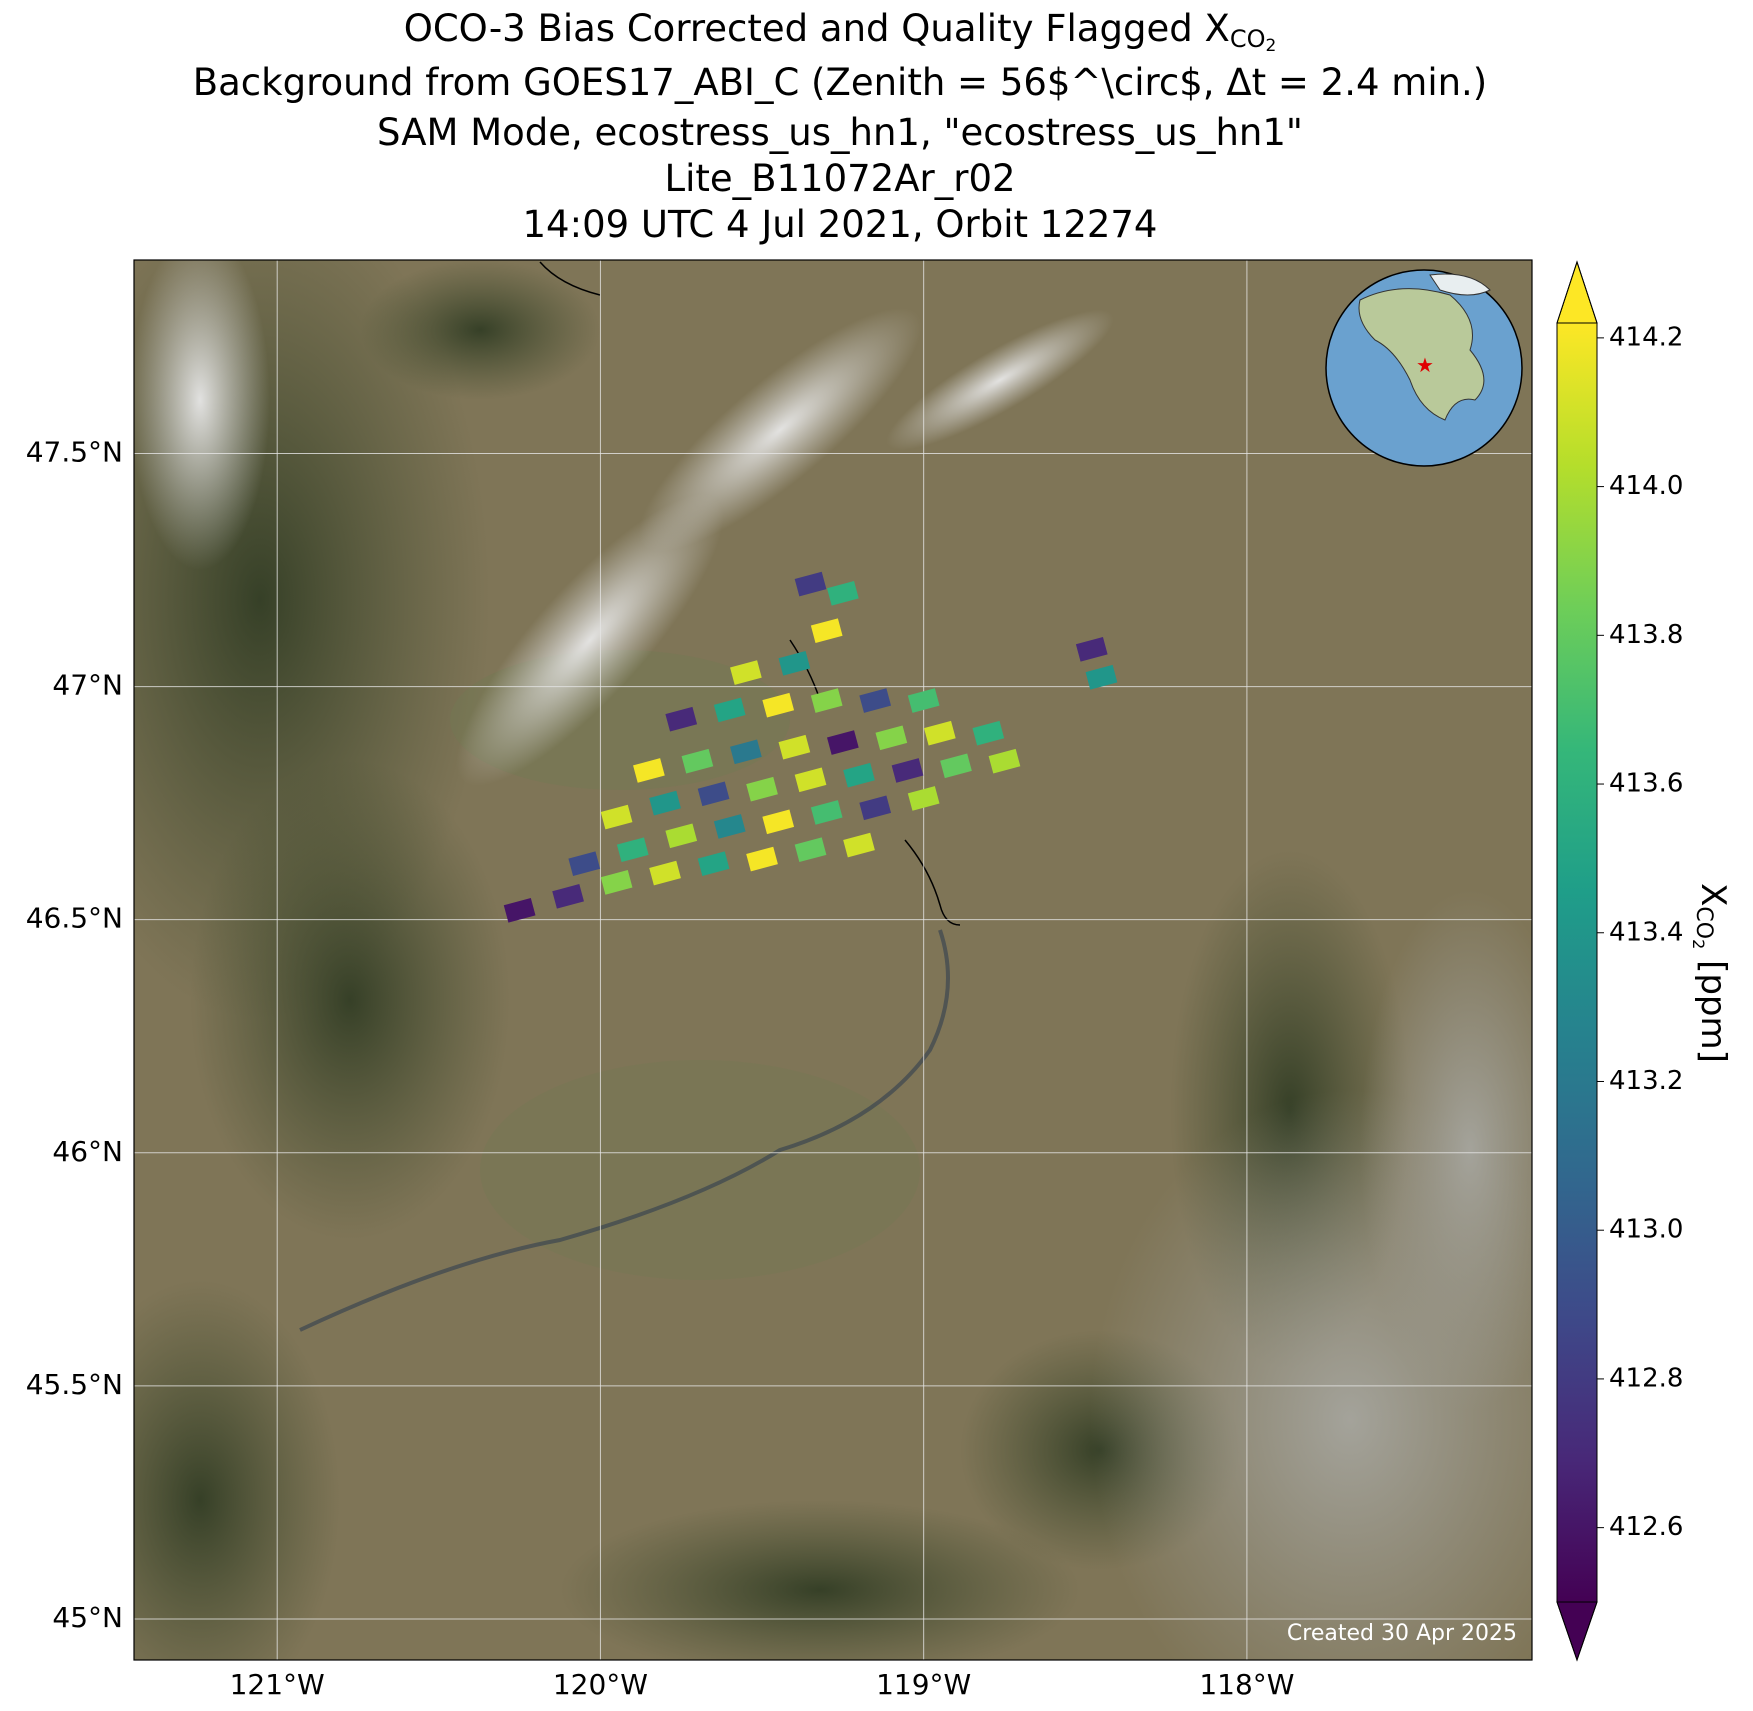 Image resolution: width=1753 pixels, height=1711 pixels. I want to click on colorbar-tick-label: 414.0, so click(1646, 486).